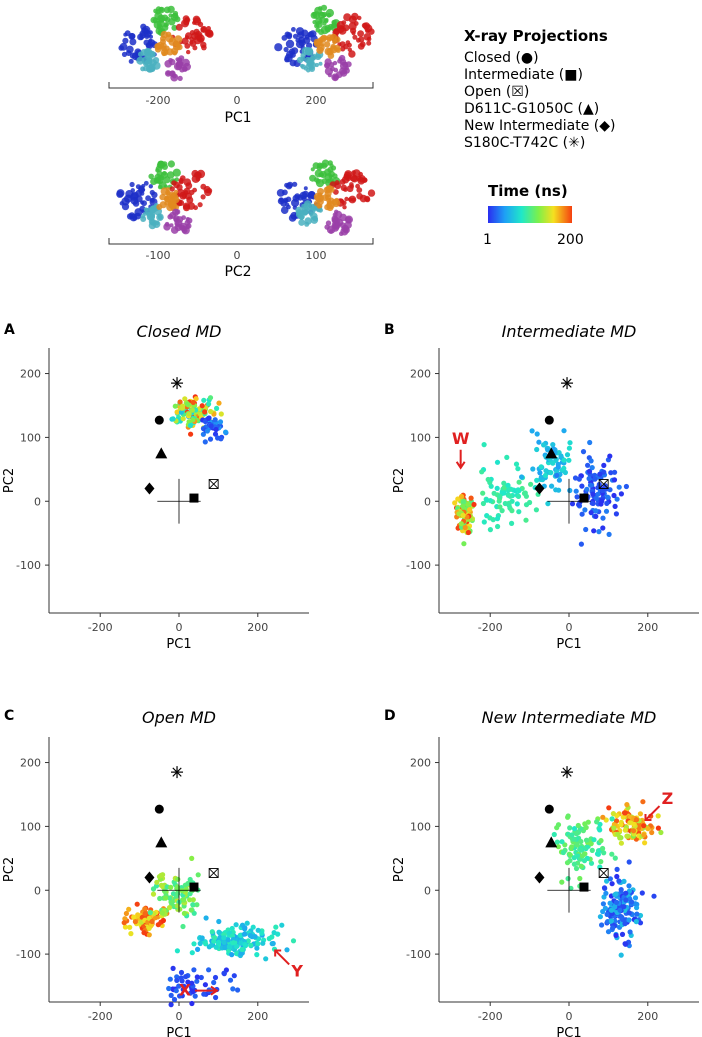  I want to click on annotation-y: Y, so click(288, 964).